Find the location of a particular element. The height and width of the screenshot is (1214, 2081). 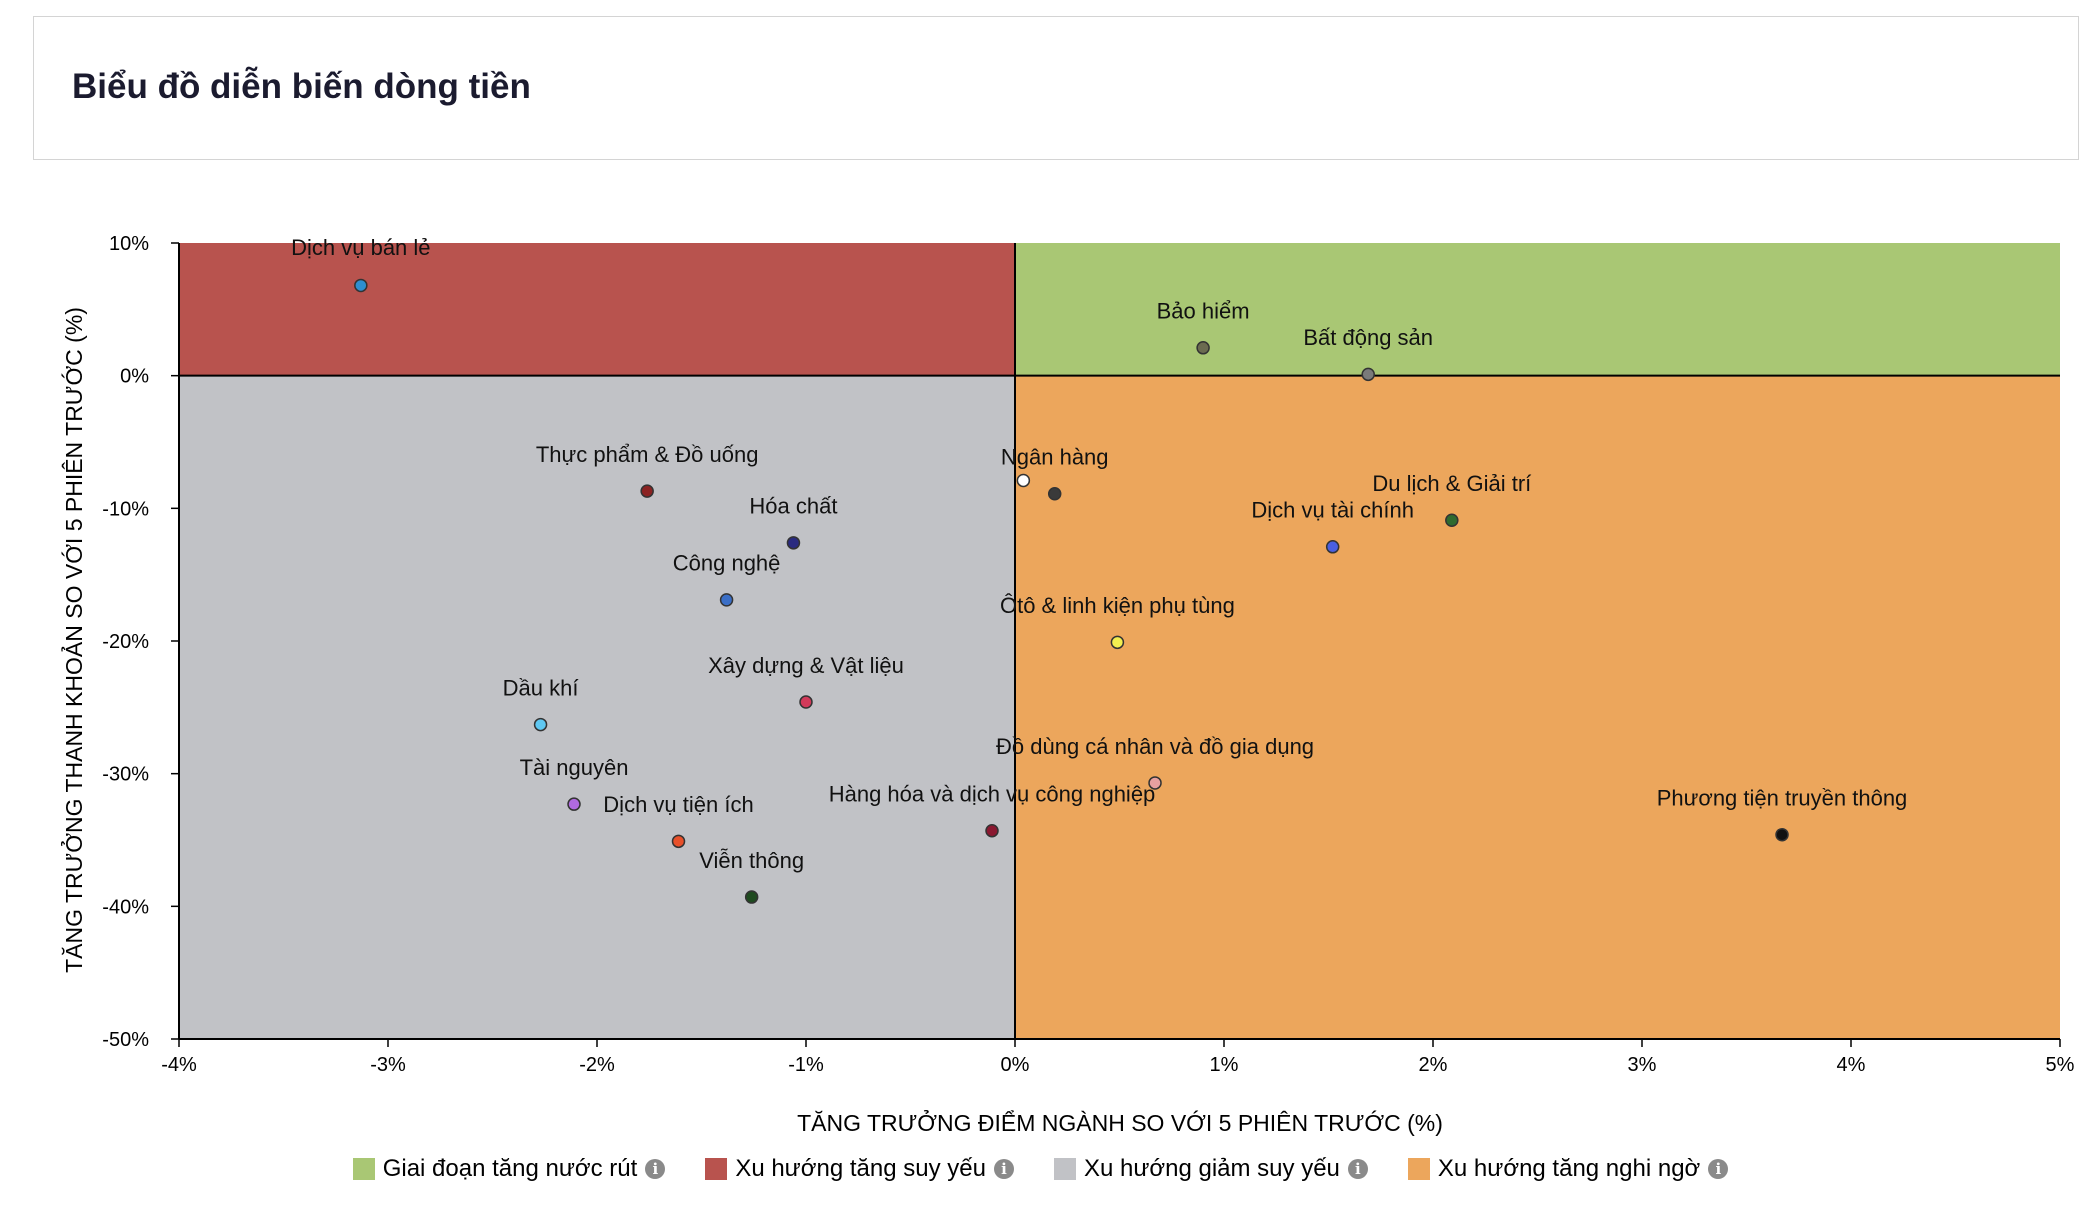

y-tick-label: -40% is located at coordinates (125, 907).